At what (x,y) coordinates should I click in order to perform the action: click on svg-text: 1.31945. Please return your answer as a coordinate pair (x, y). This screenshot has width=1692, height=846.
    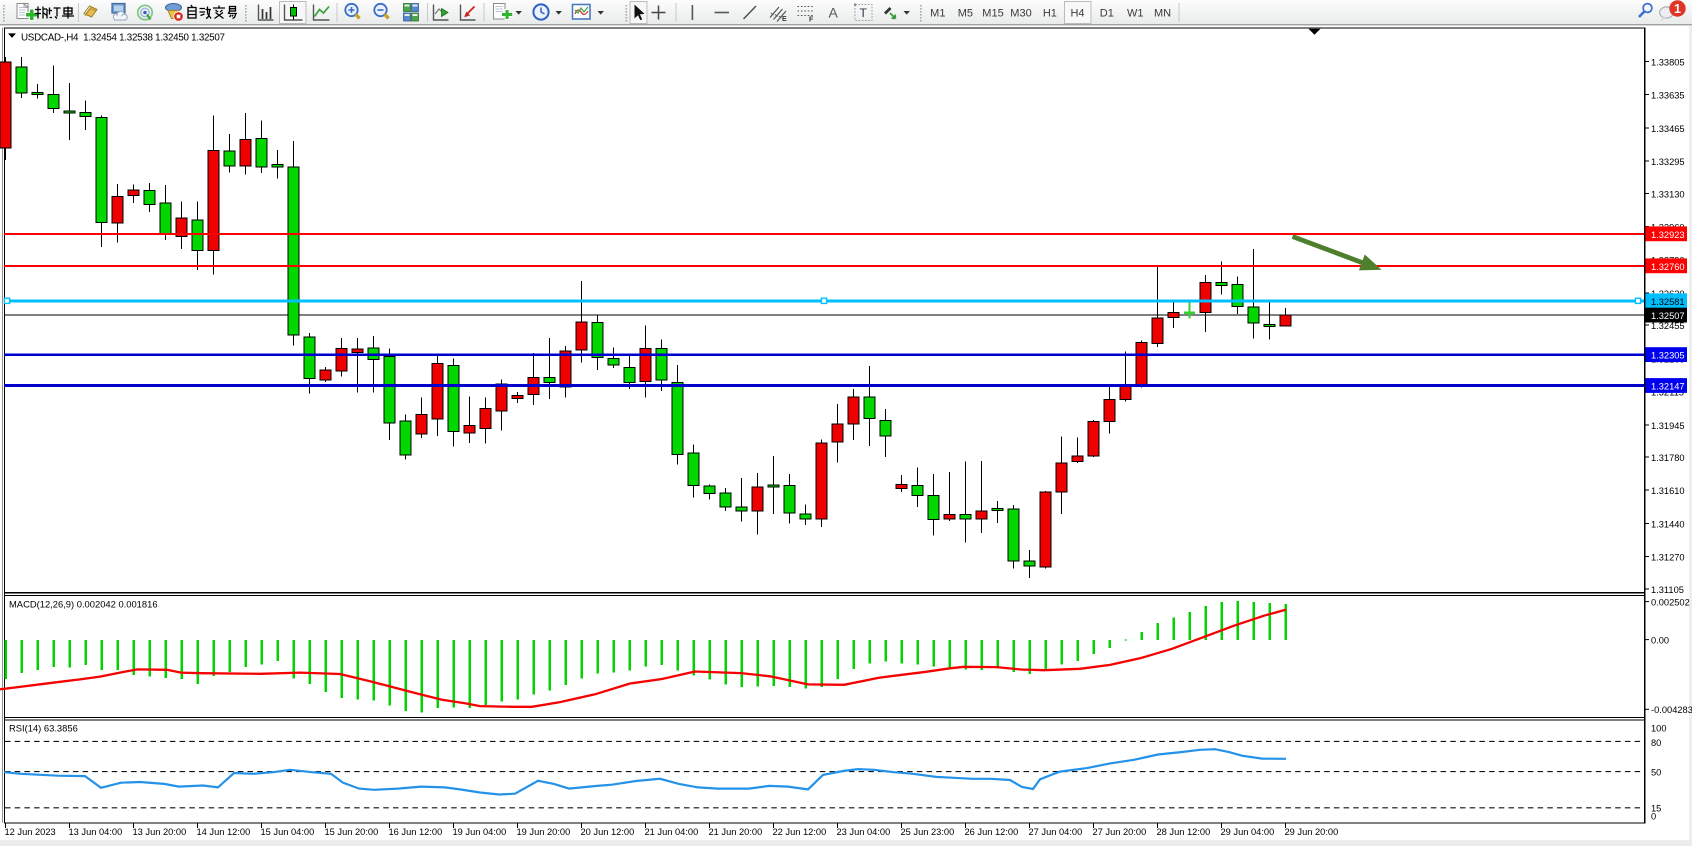
    Looking at the image, I should click on (1668, 426).